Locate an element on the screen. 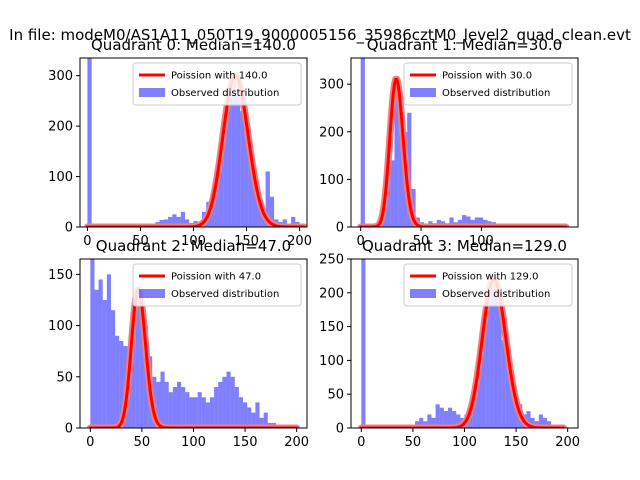 The width and height of the screenshot is (640, 480). legend-curve-label: Poission with 47.0 is located at coordinates (216, 277).